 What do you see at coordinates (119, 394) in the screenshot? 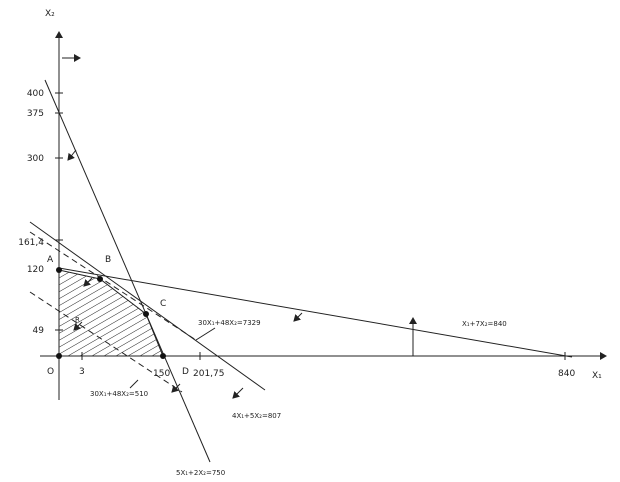
I see `line-label: 30X₁+48X₂=510` at bounding box center [119, 394].